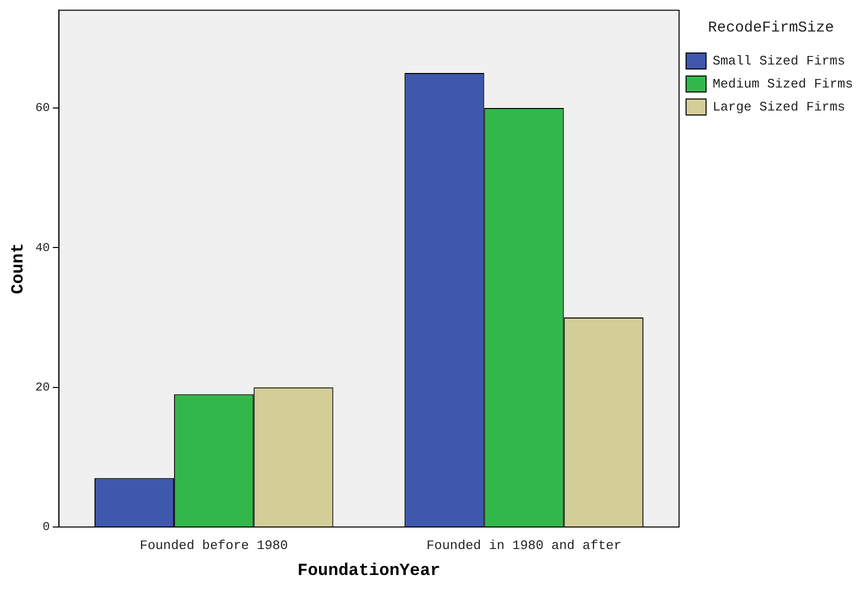 The image size is (865, 589). Describe the element at coordinates (779, 60) in the screenshot. I see `legend-label: Small Sized Firms` at that location.